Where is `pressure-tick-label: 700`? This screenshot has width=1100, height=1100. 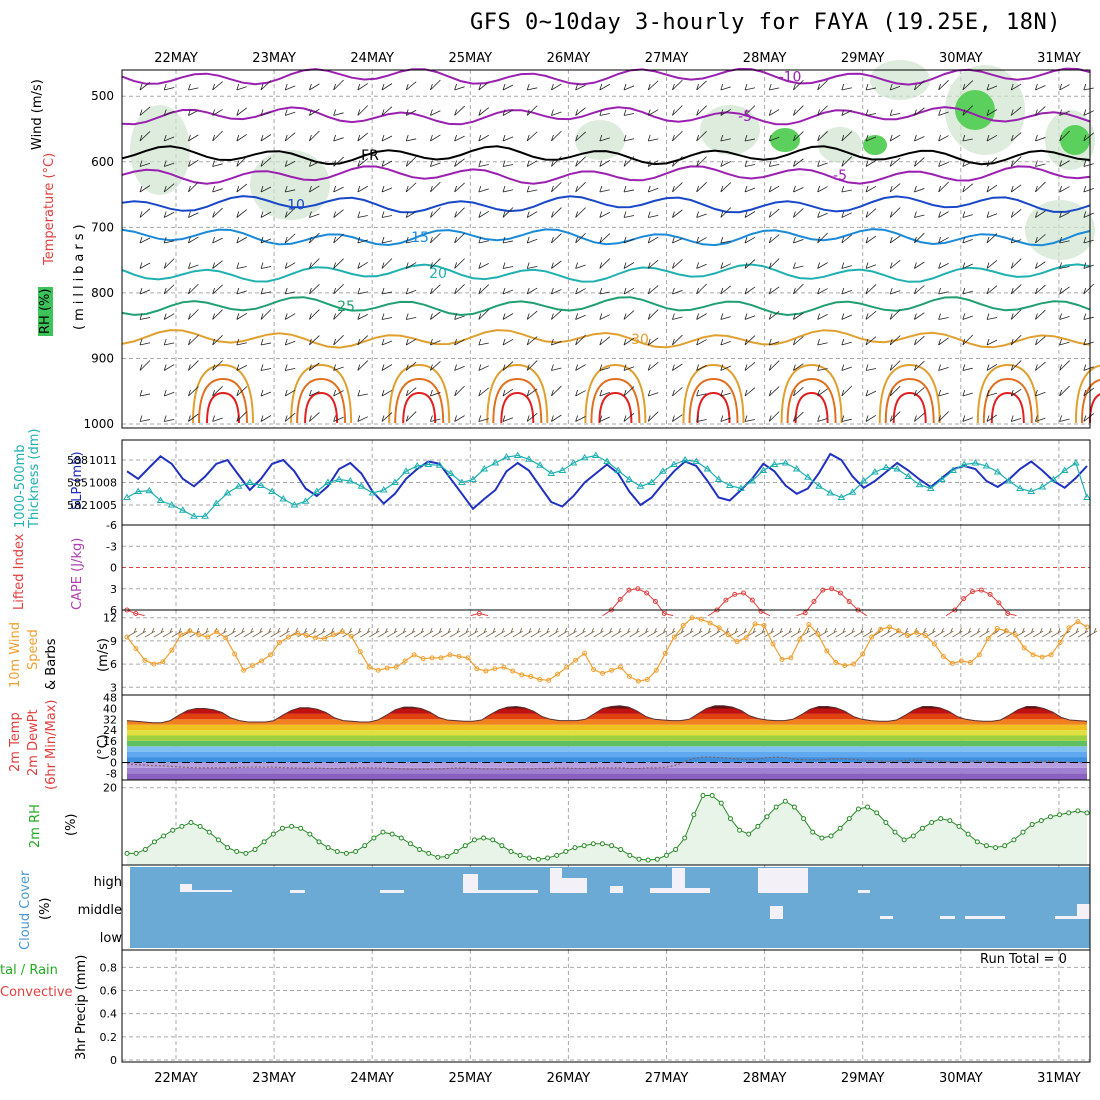
pressure-tick-label: 700 is located at coordinates (102, 227).